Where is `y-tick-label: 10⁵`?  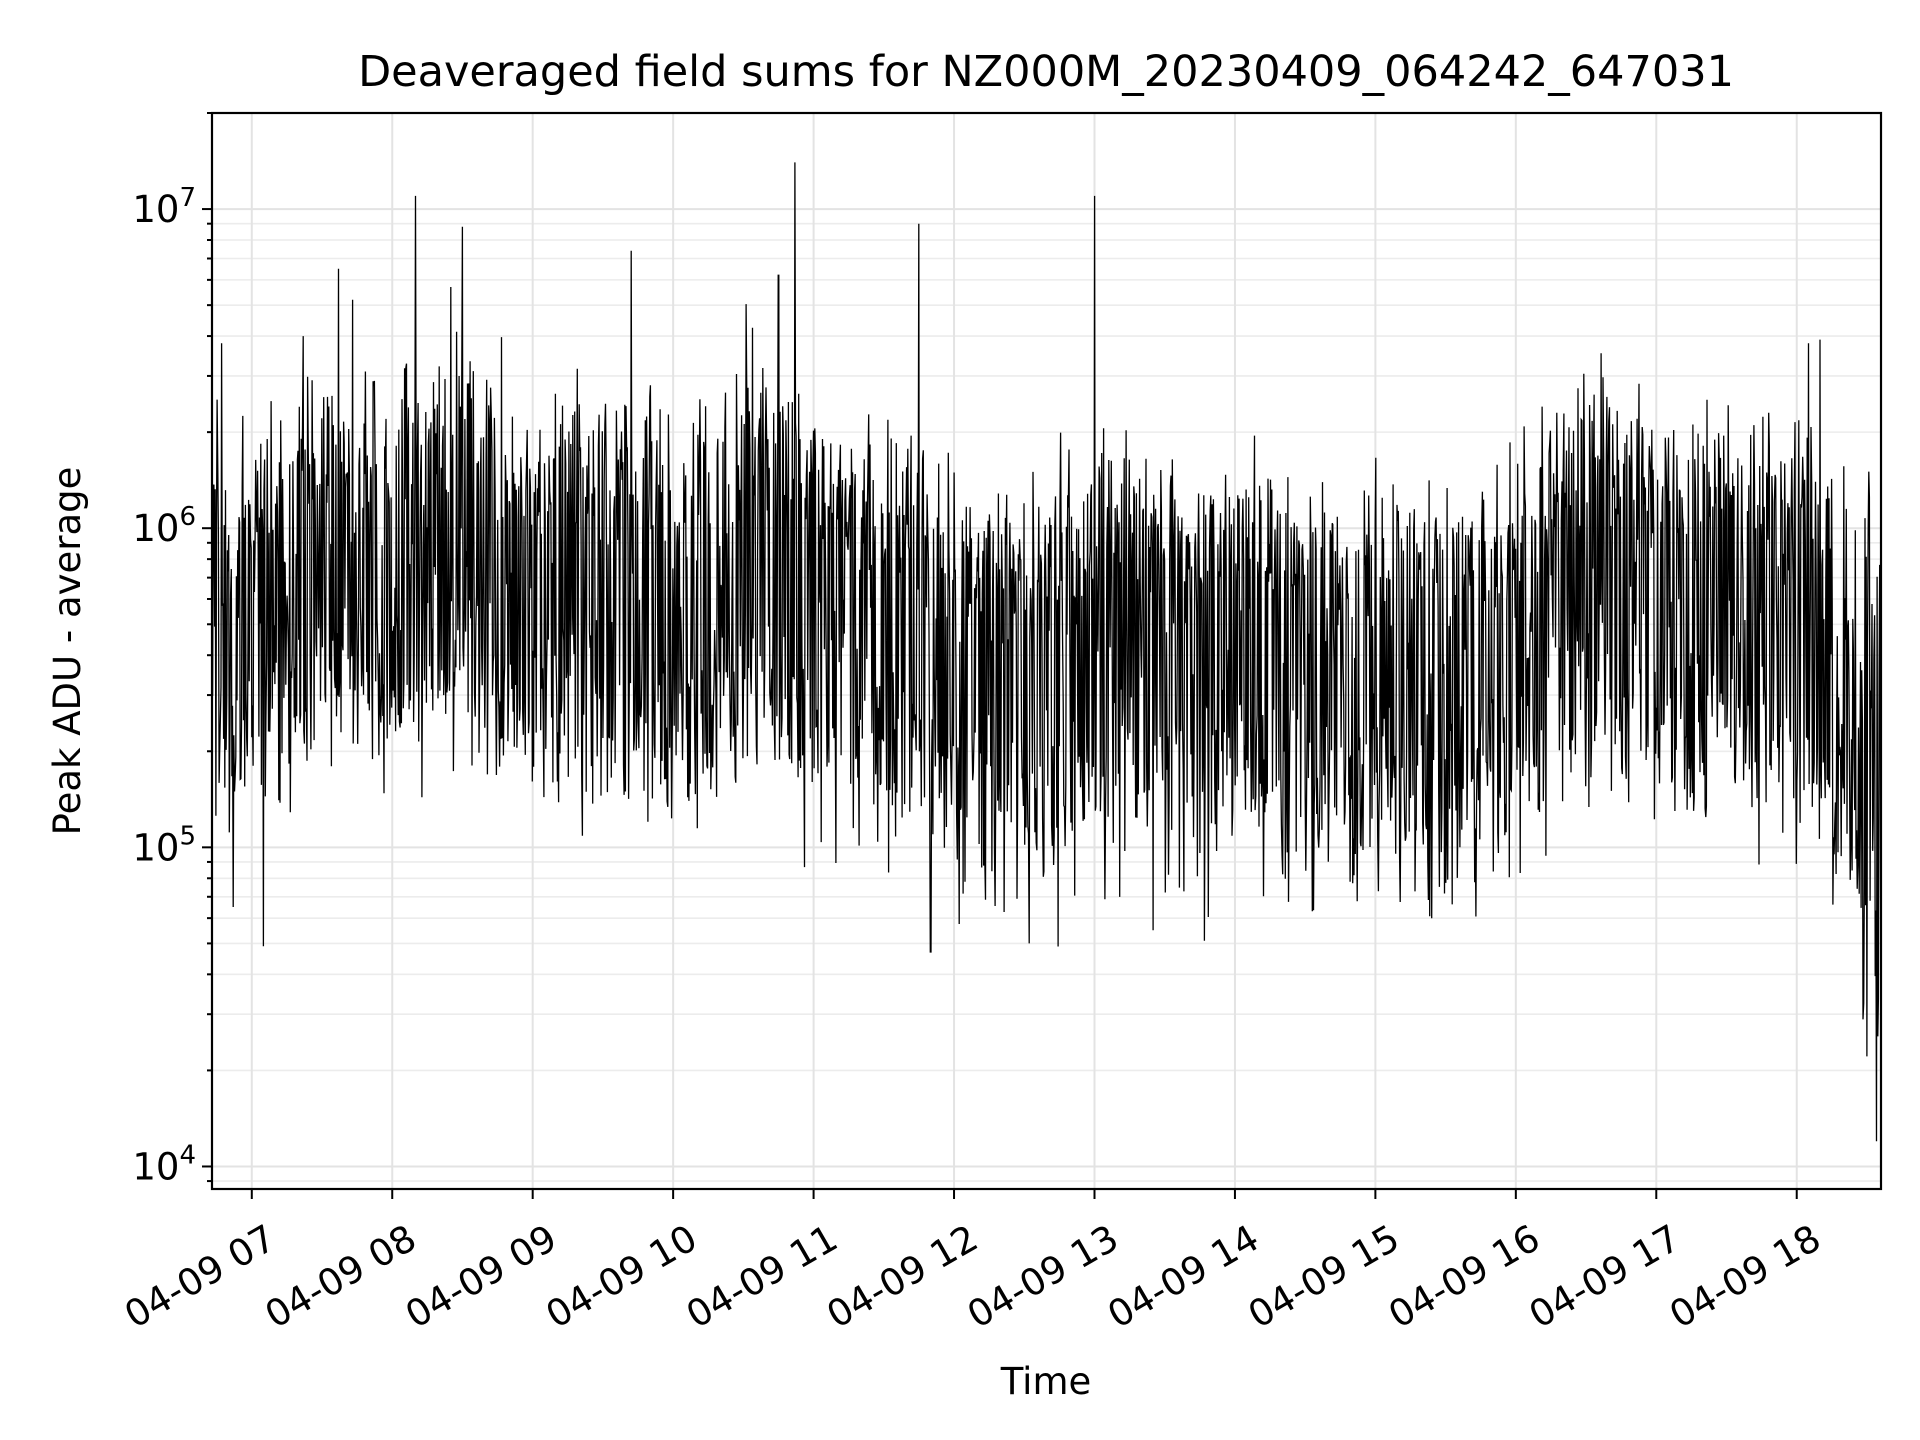 y-tick-label: 10⁵ is located at coordinates (164, 845).